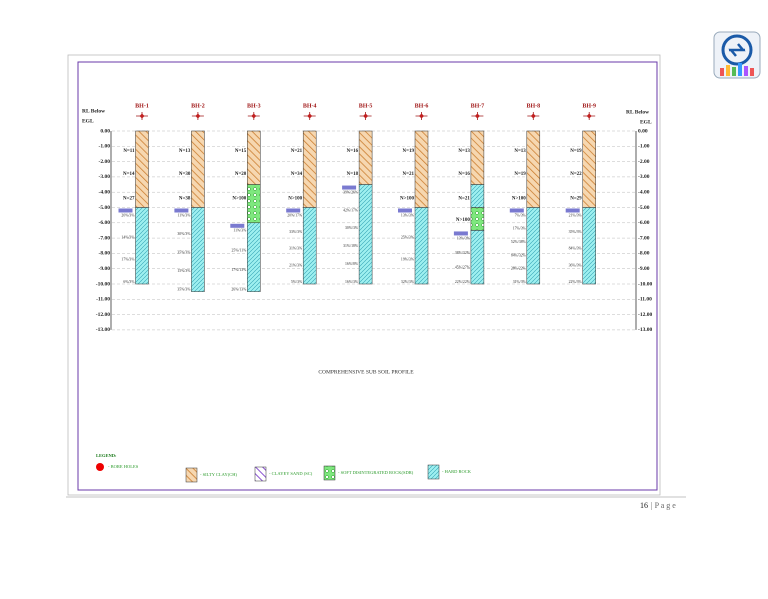 The height and width of the screenshot is (599, 768). Describe the element at coordinates (297, 282) in the screenshot. I see `lab-note: 5%/3%` at that location.